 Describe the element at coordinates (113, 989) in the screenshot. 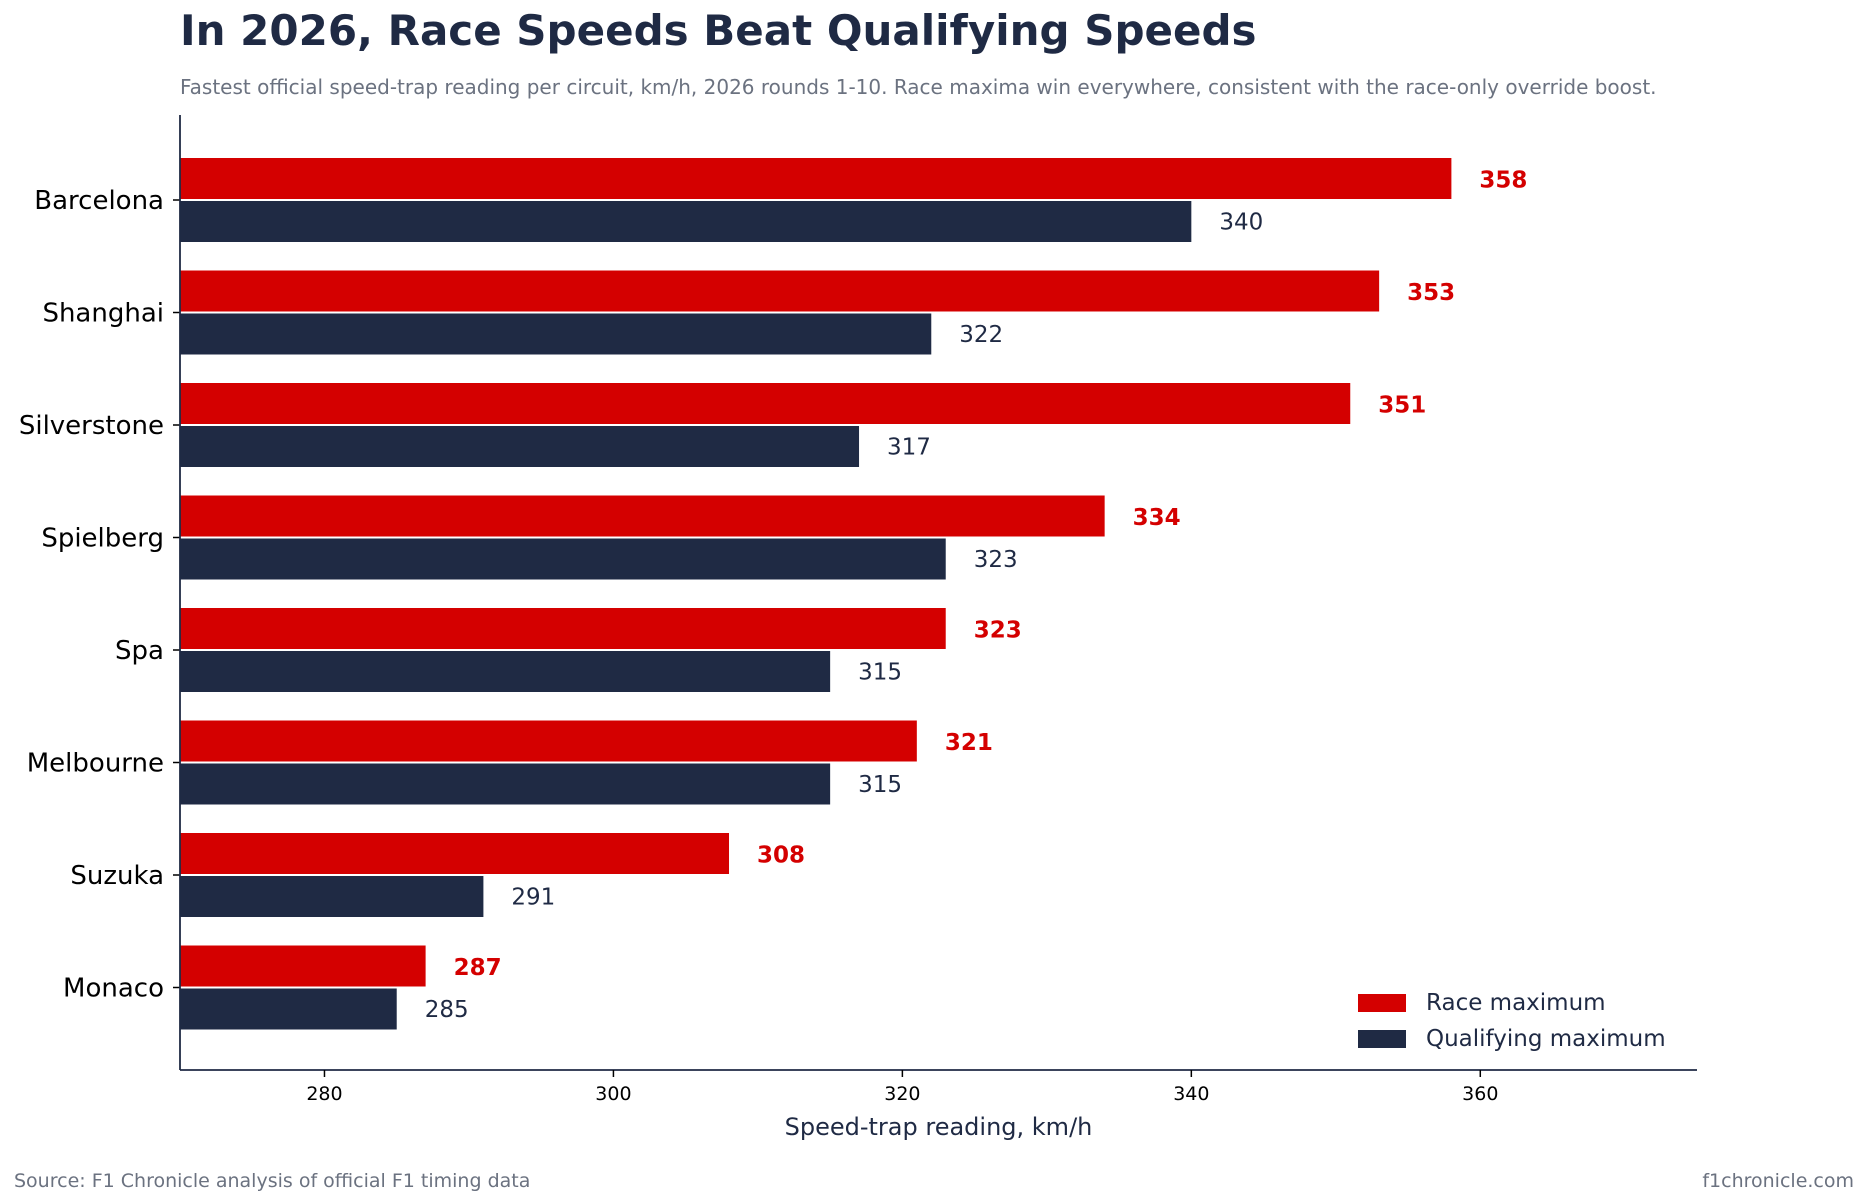

I see `category-label-monaco: Monaco` at that location.